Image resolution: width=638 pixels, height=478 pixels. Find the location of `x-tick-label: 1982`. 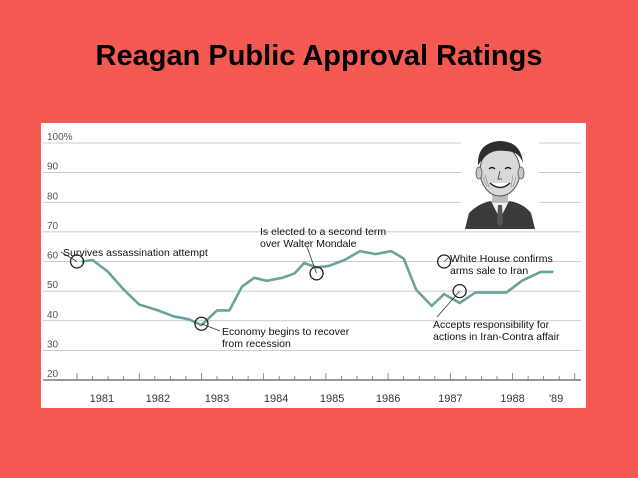

x-tick-label: 1982 is located at coordinates (158, 399).